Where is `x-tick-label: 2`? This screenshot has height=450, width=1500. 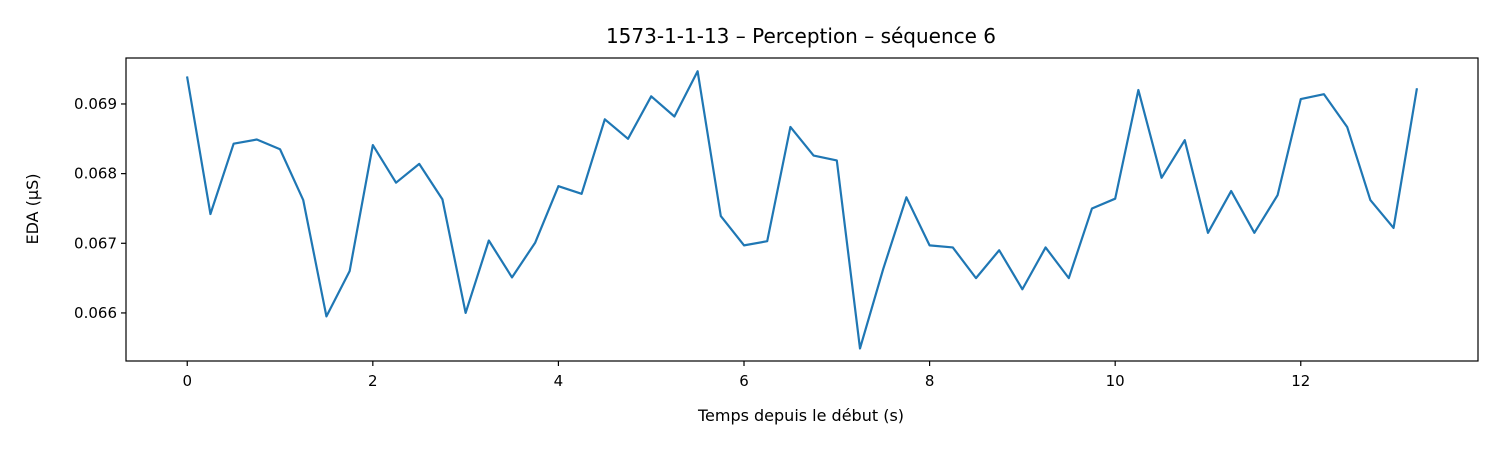 x-tick-label: 2 is located at coordinates (373, 381).